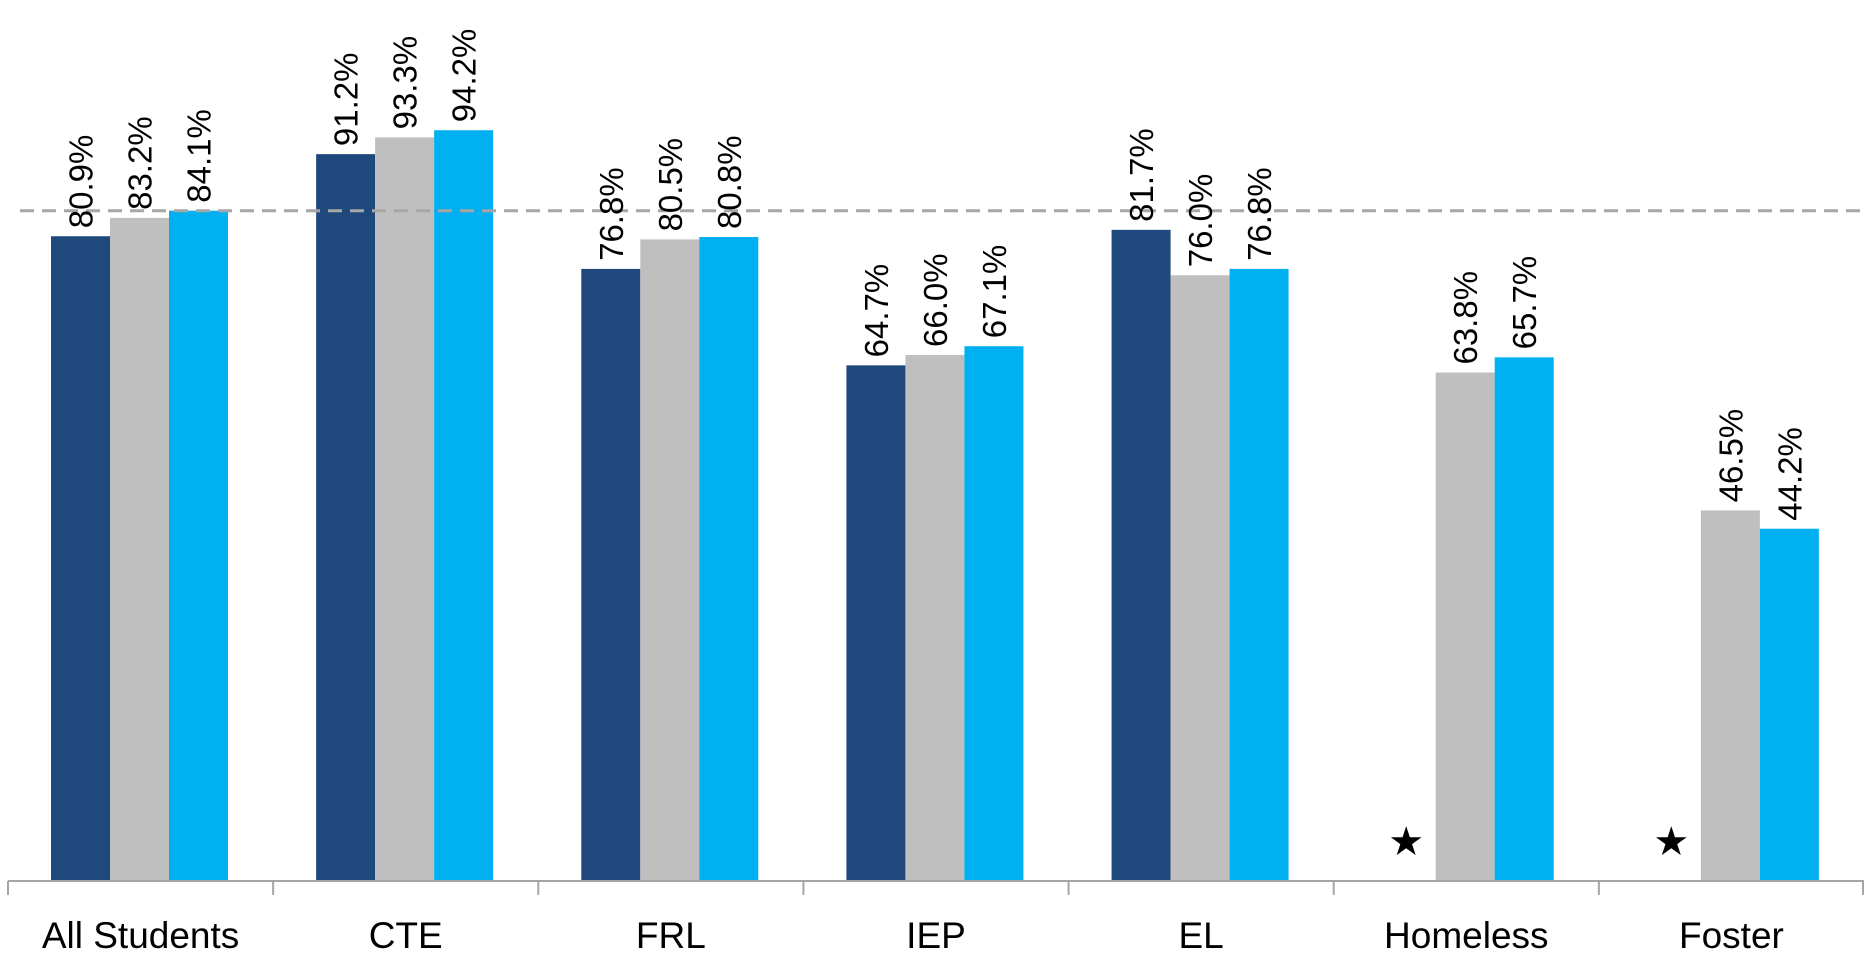  I want to click on data-label: 63.8%, so click(1465, 318).